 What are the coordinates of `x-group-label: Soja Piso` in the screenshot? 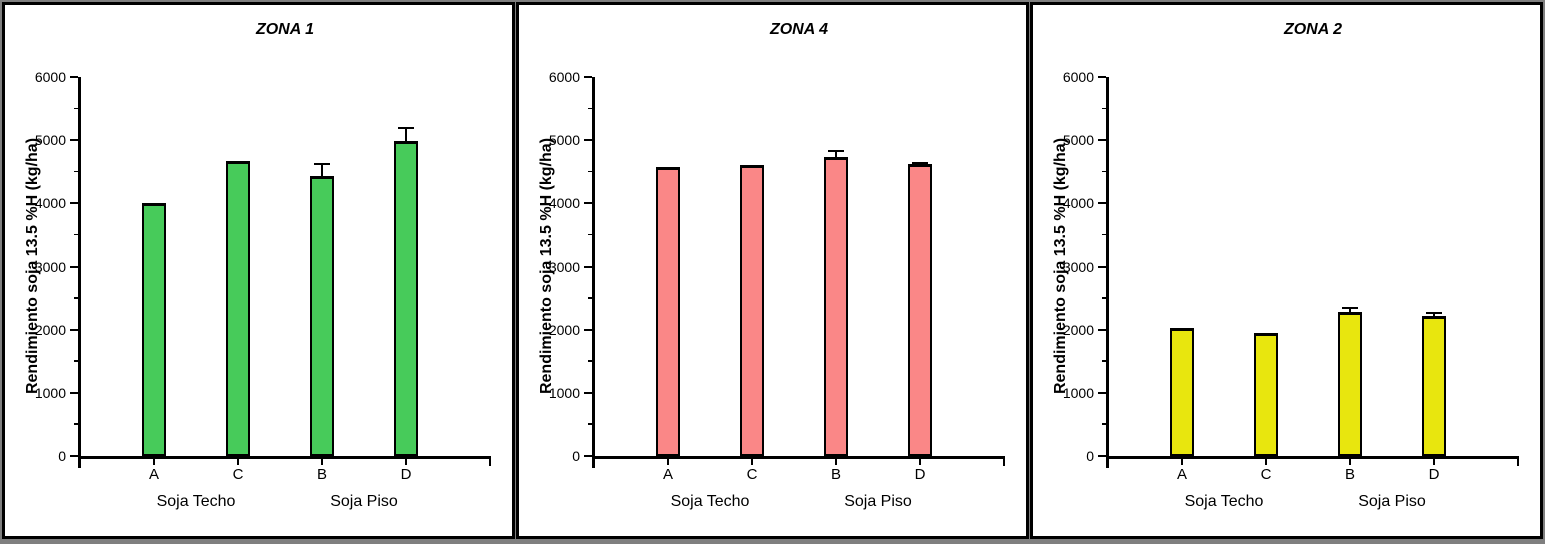 It's located at (364, 501).